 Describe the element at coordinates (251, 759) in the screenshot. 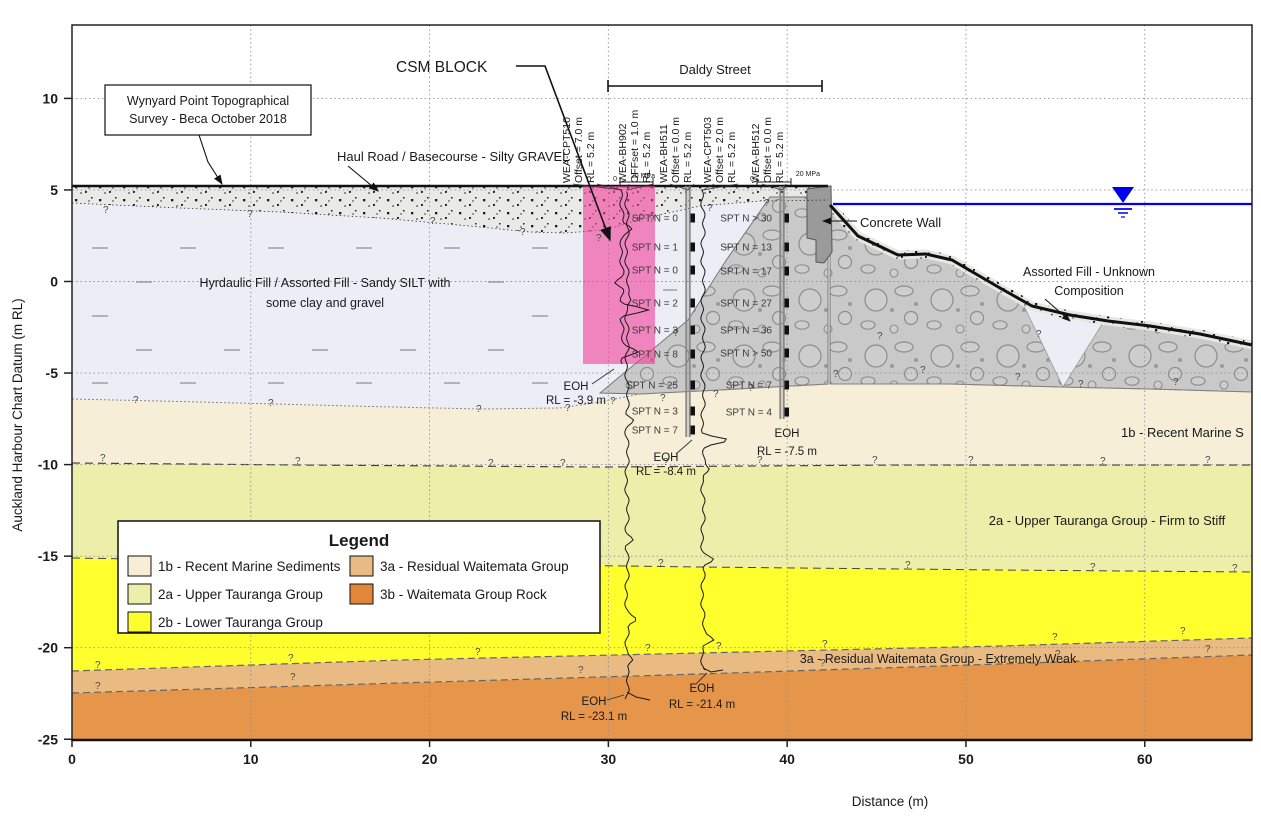

I see `x-axis-tick-label: 10` at that location.